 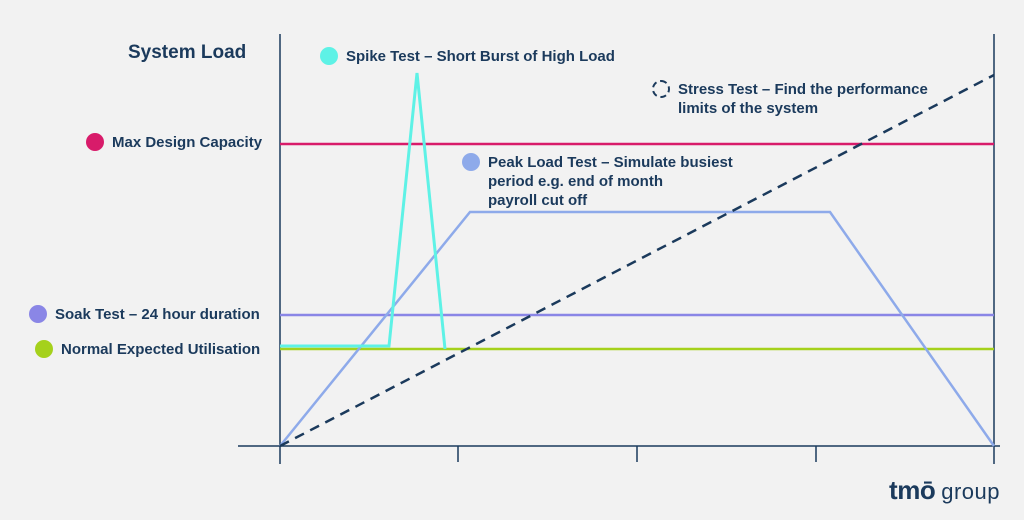 I want to click on logo-suffix: group, so click(x=970, y=491).